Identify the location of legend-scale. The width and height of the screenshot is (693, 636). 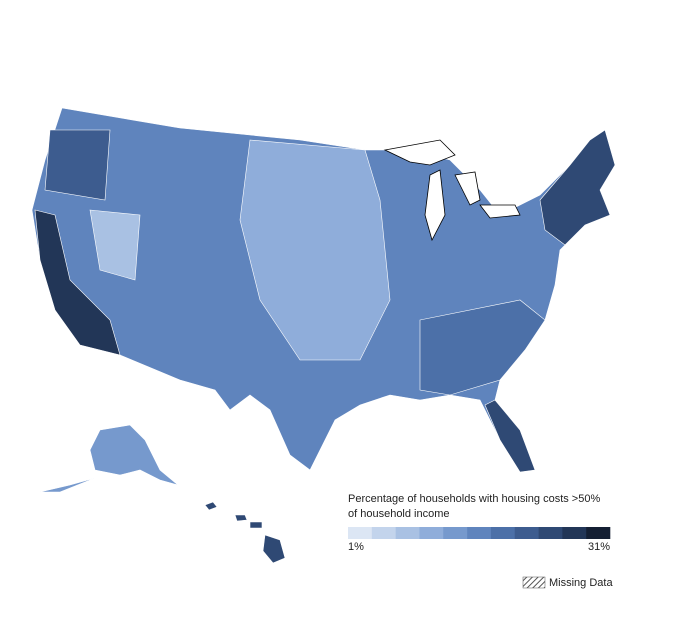
(479, 533).